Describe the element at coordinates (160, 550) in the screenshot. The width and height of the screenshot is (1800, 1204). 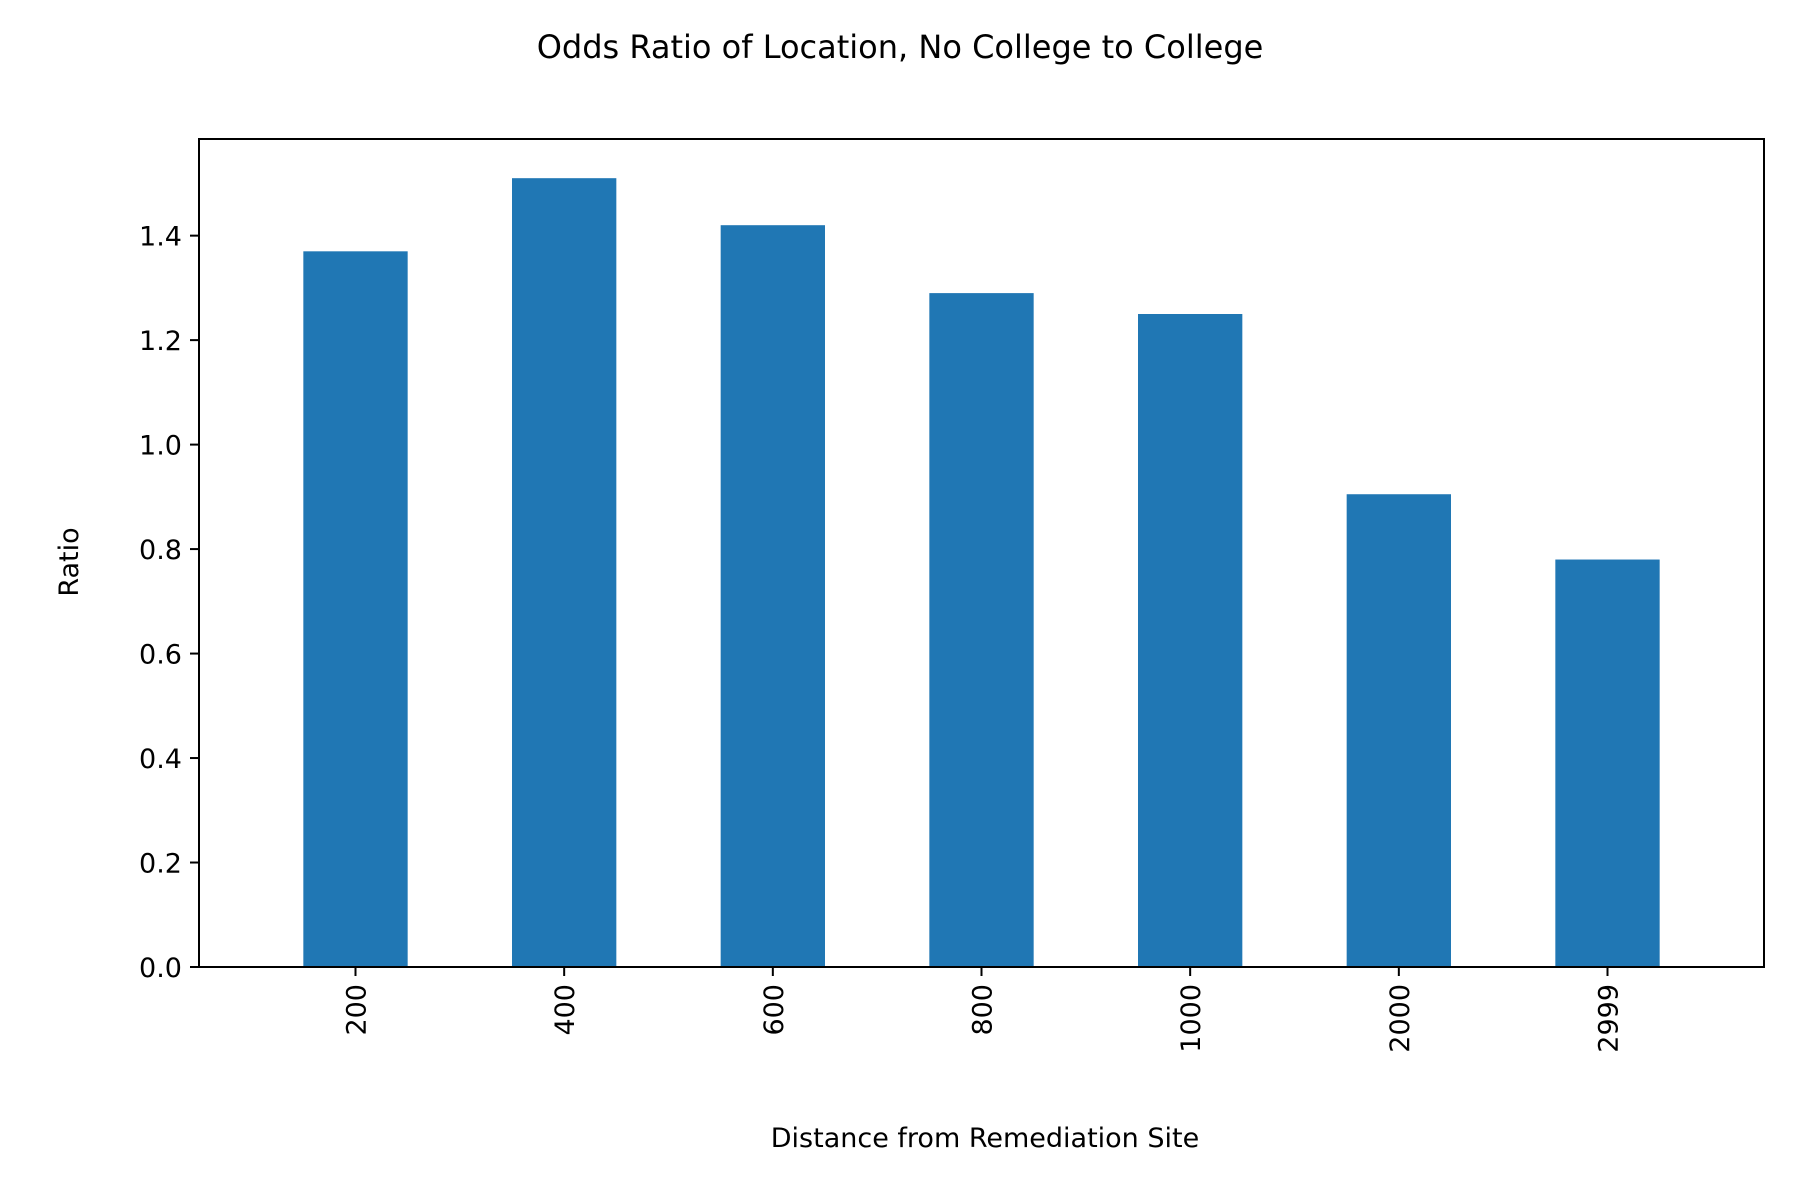
I see `y-tick-label: 0.8` at that location.